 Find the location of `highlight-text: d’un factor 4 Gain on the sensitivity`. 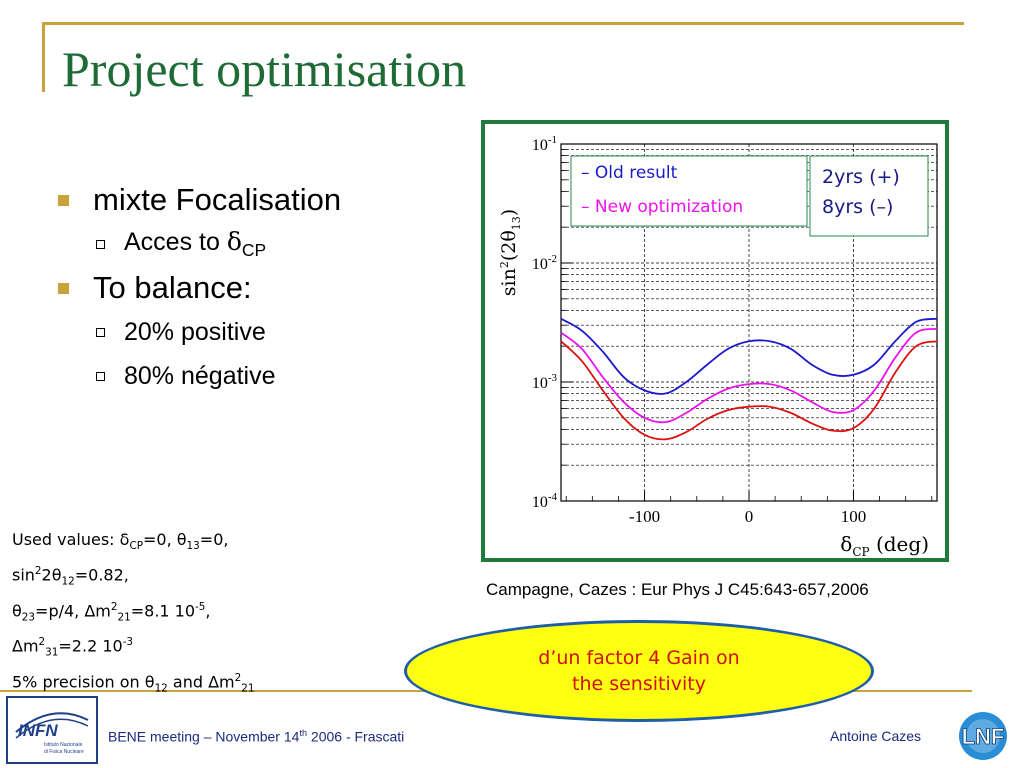

highlight-text: d’un factor 4 Gain on the sensitivity is located at coordinates (639, 671).